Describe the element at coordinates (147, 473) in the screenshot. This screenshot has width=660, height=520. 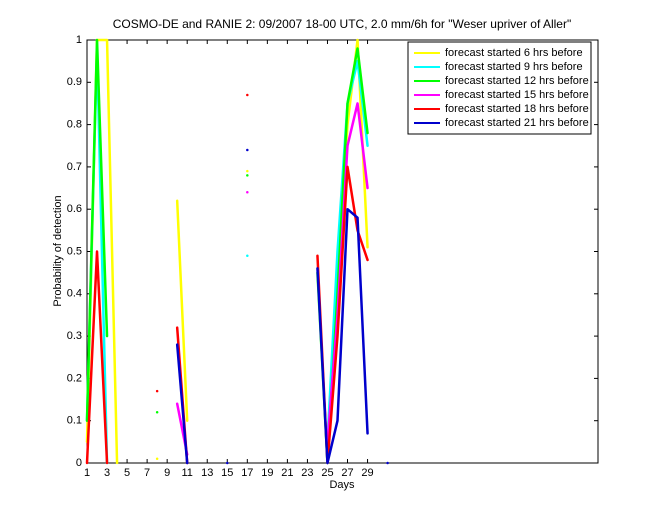
I see `x-tick-label: 7` at that location.